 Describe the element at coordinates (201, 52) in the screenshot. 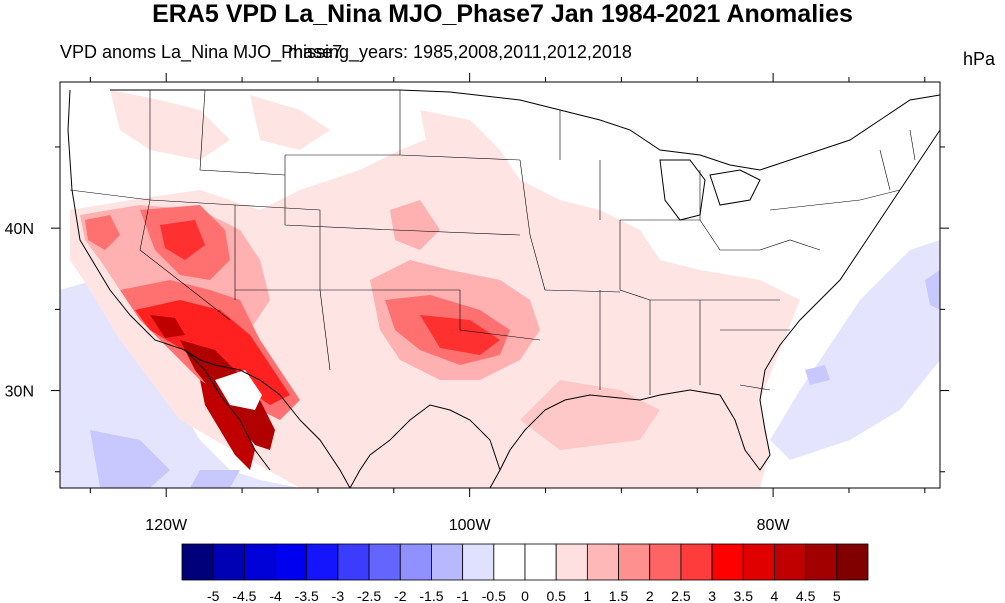

I see `subtitle-left-text: VPD anoms La_Nina MJO_Phase7` at that location.